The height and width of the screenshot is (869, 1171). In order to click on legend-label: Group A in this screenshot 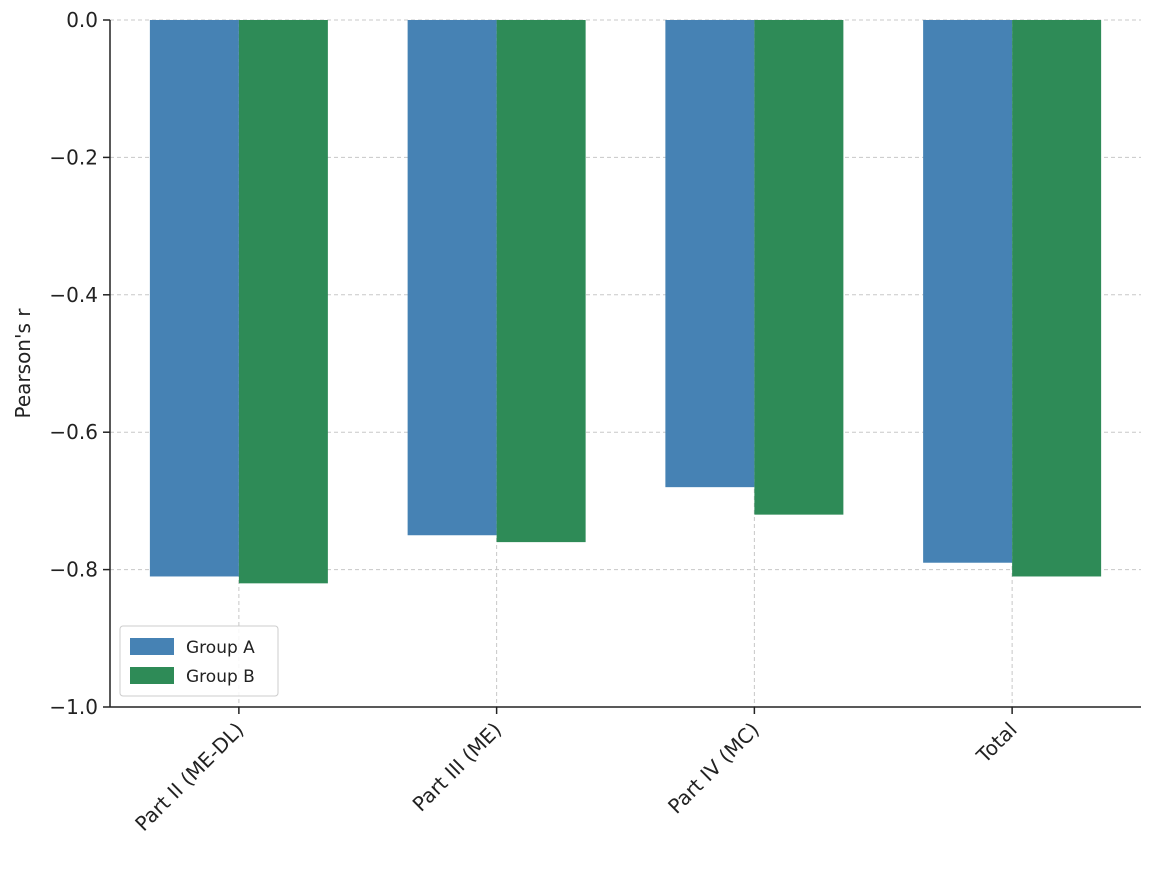, I will do `click(220, 648)`.